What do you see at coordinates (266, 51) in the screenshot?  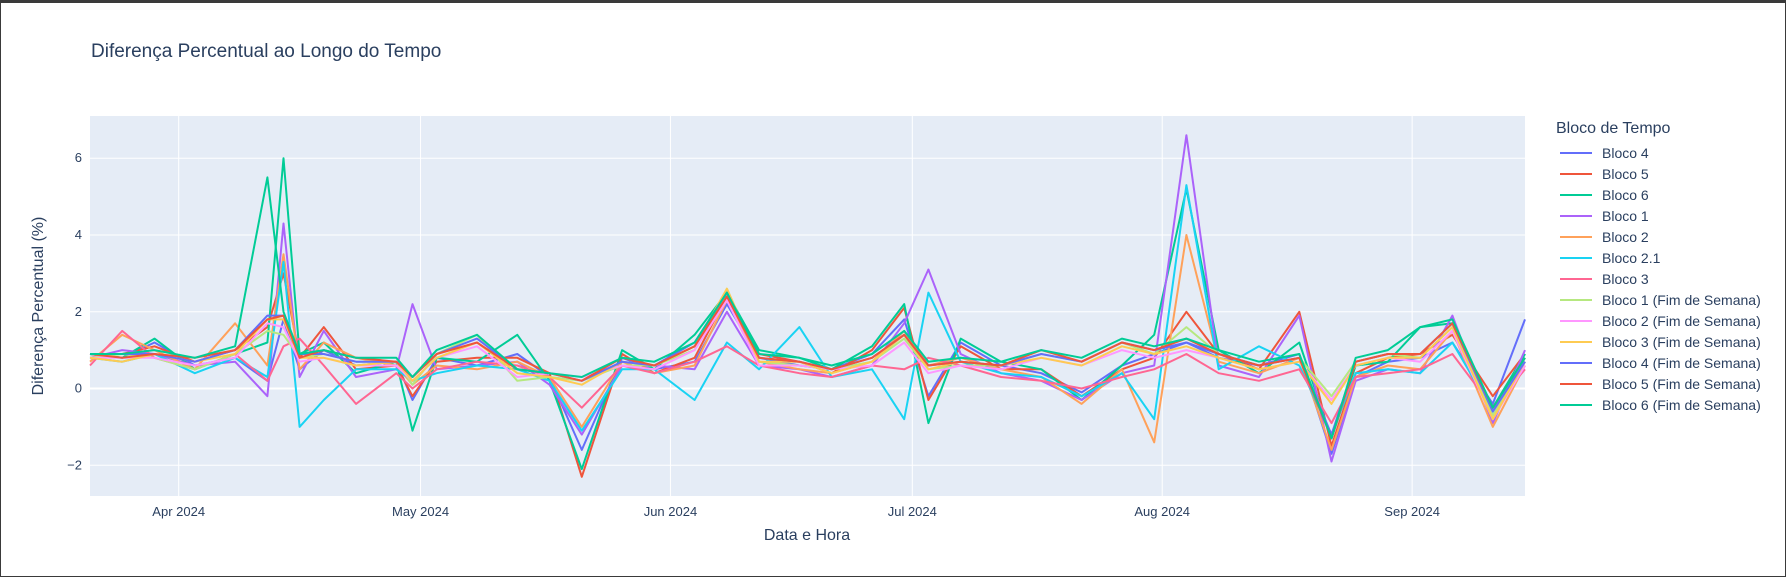 I see `chart-title: Diferença Percentual ao Longo do Tempo` at bounding box center [266, 51].